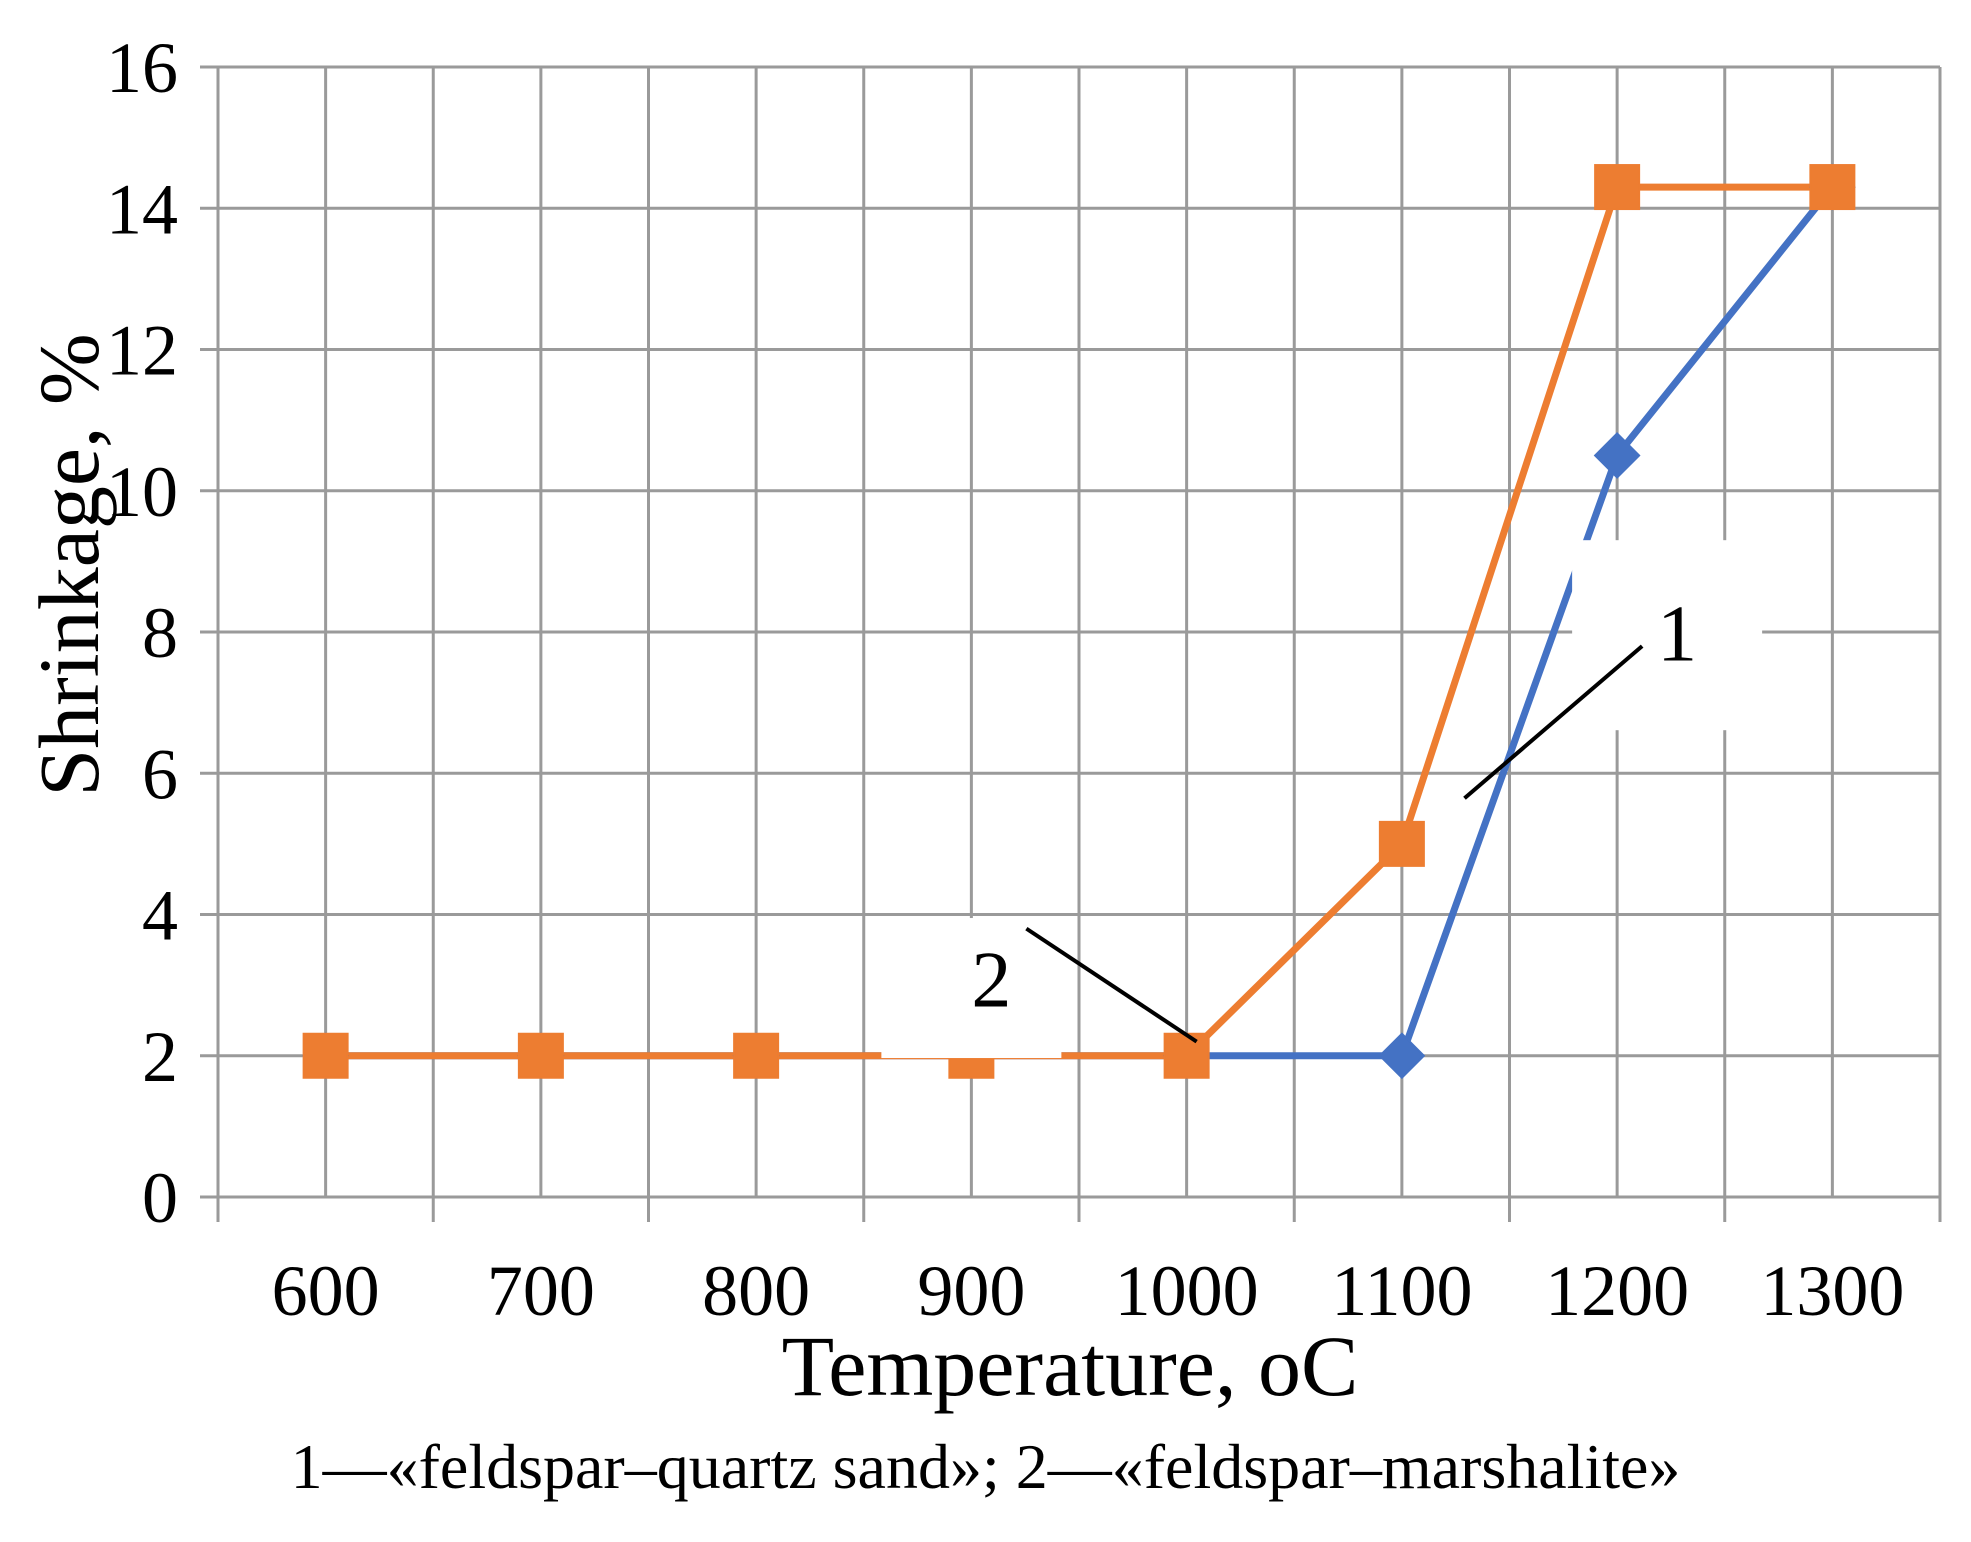 Image resolution: width=1971 pixels, height=1542 pixels. I want to click on x-tick-label: 1200, so click(1617, 1291).